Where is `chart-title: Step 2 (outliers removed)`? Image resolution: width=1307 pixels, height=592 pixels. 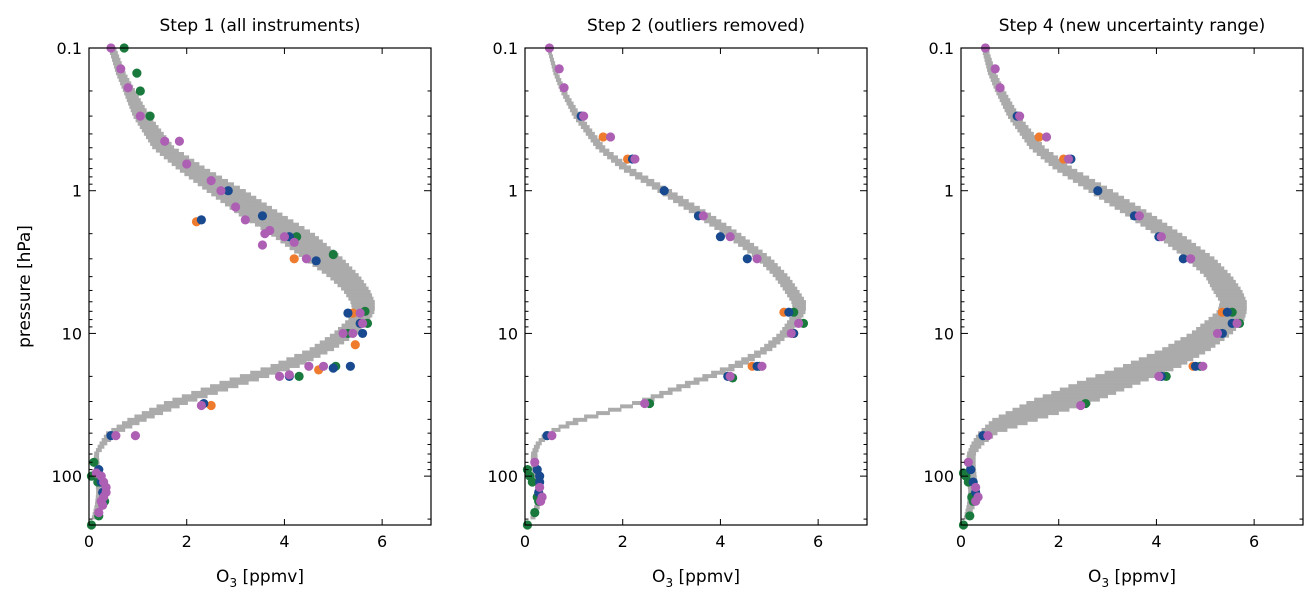 chart-title: Step 2 (outliers removed) is located at coordinates (696, 26).